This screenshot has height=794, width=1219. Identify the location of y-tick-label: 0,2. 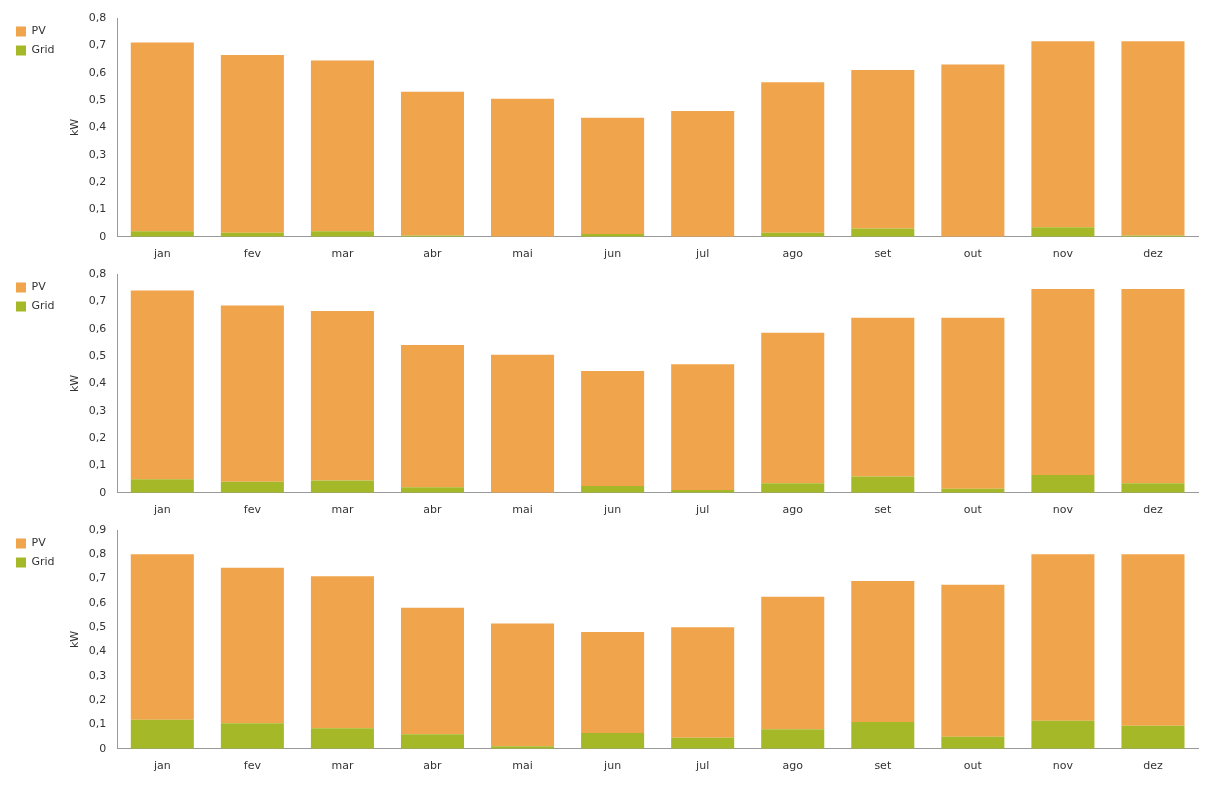
(97, 437).